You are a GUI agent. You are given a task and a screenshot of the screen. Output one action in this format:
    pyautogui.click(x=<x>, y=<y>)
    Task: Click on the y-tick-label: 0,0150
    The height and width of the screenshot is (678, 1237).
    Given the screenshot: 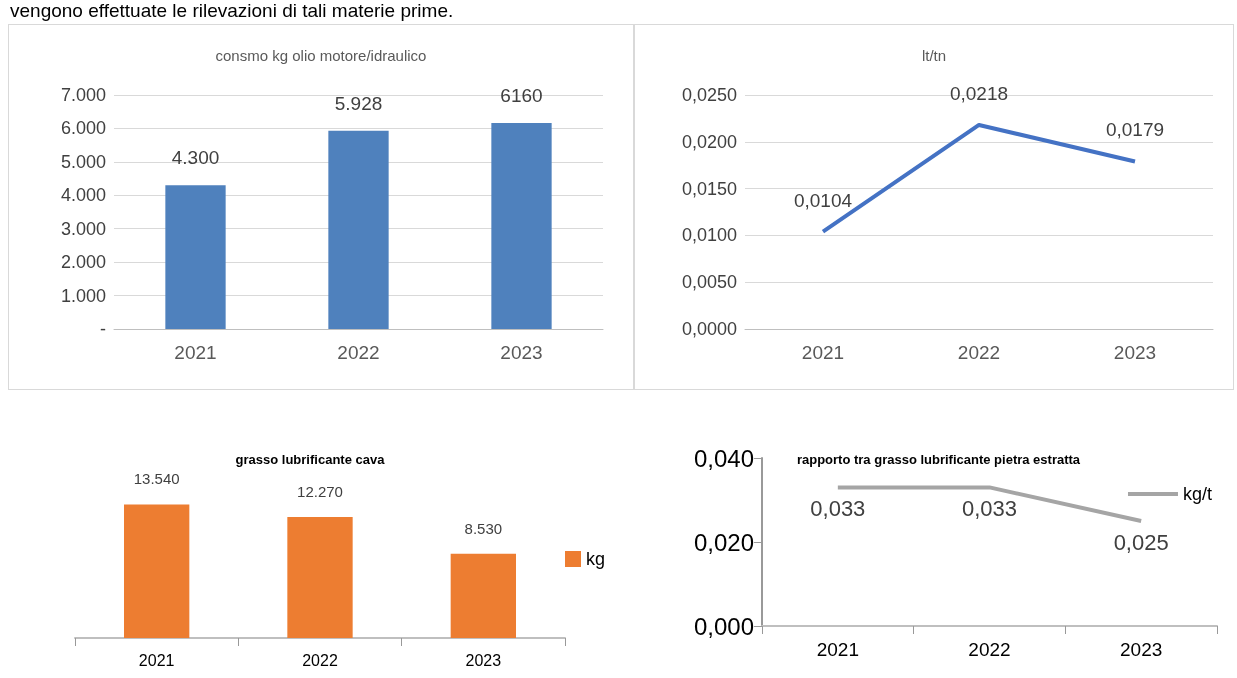 What is the action you would take?
    pyautogui.click(x=709, y=188)
    